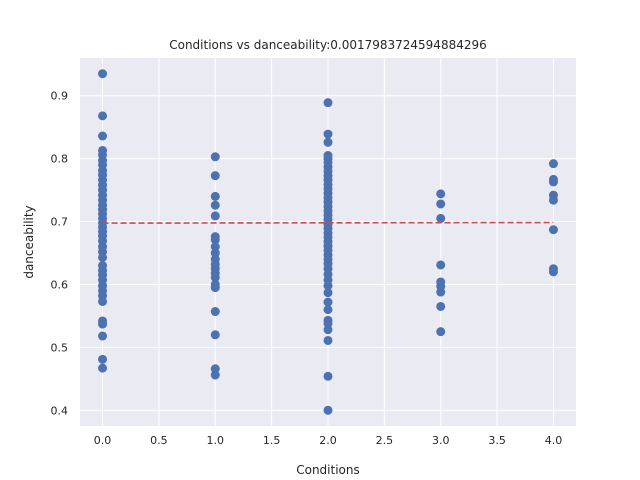  What do you see at coordinates (272, 440) in the screenshot?
I see `x-tick-label: 1.5` at bounding box center [272, 440].